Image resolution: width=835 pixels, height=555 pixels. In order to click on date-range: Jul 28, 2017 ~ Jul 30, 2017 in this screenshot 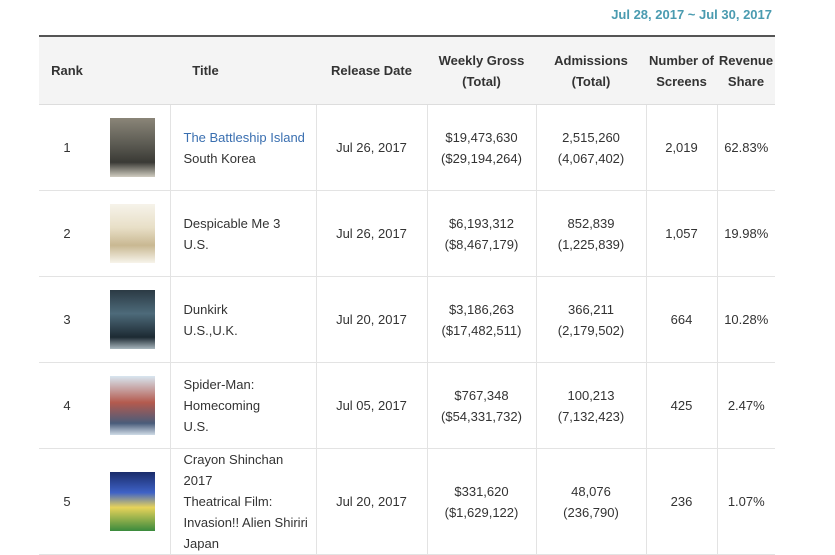, I will do `click(691, 14)`.